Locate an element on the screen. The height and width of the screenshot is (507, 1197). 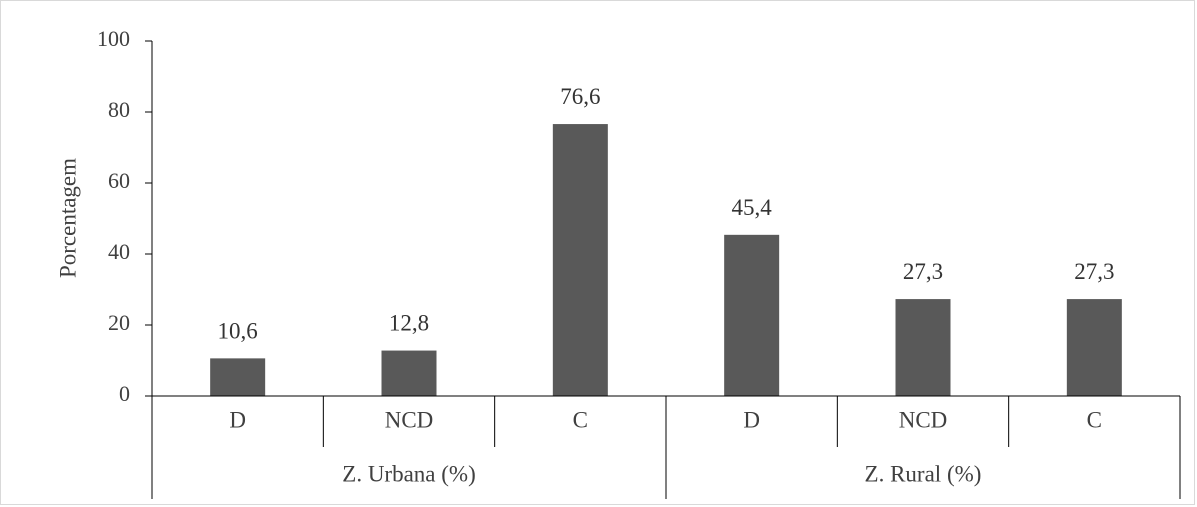
data-label: 10,6 is located at coordinates (238, 330).